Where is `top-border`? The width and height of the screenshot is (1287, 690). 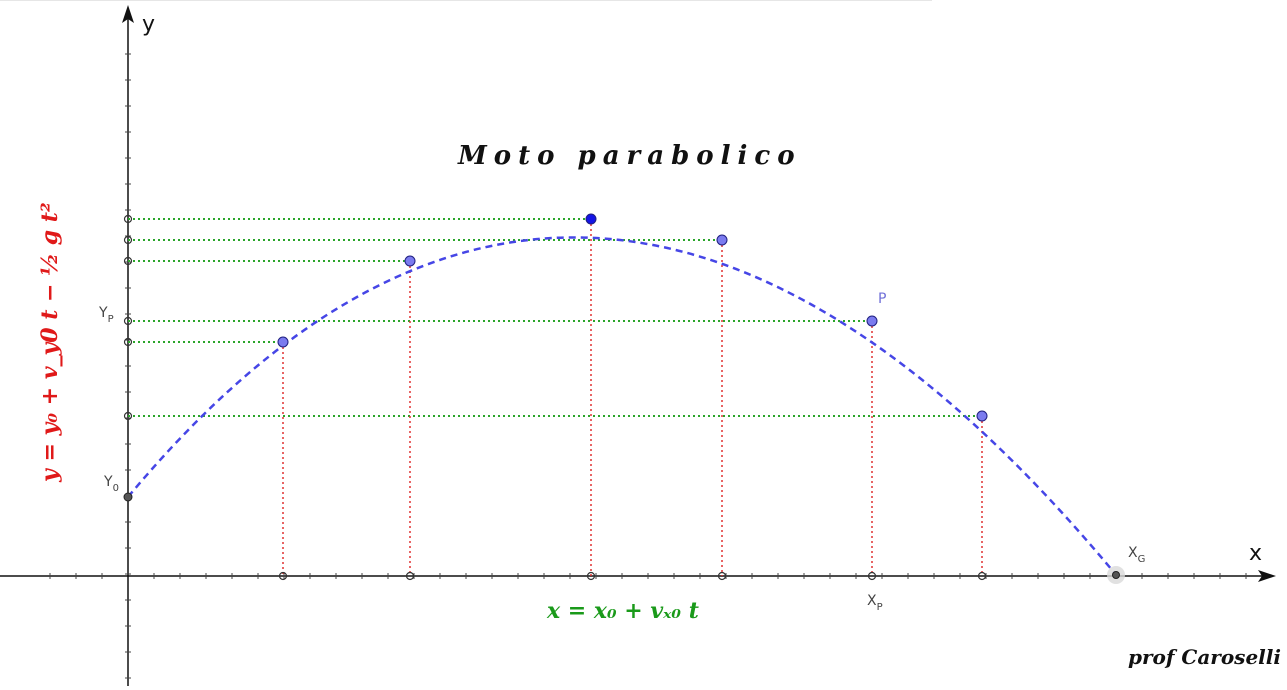
top-border is located at coordinates (466, 0).